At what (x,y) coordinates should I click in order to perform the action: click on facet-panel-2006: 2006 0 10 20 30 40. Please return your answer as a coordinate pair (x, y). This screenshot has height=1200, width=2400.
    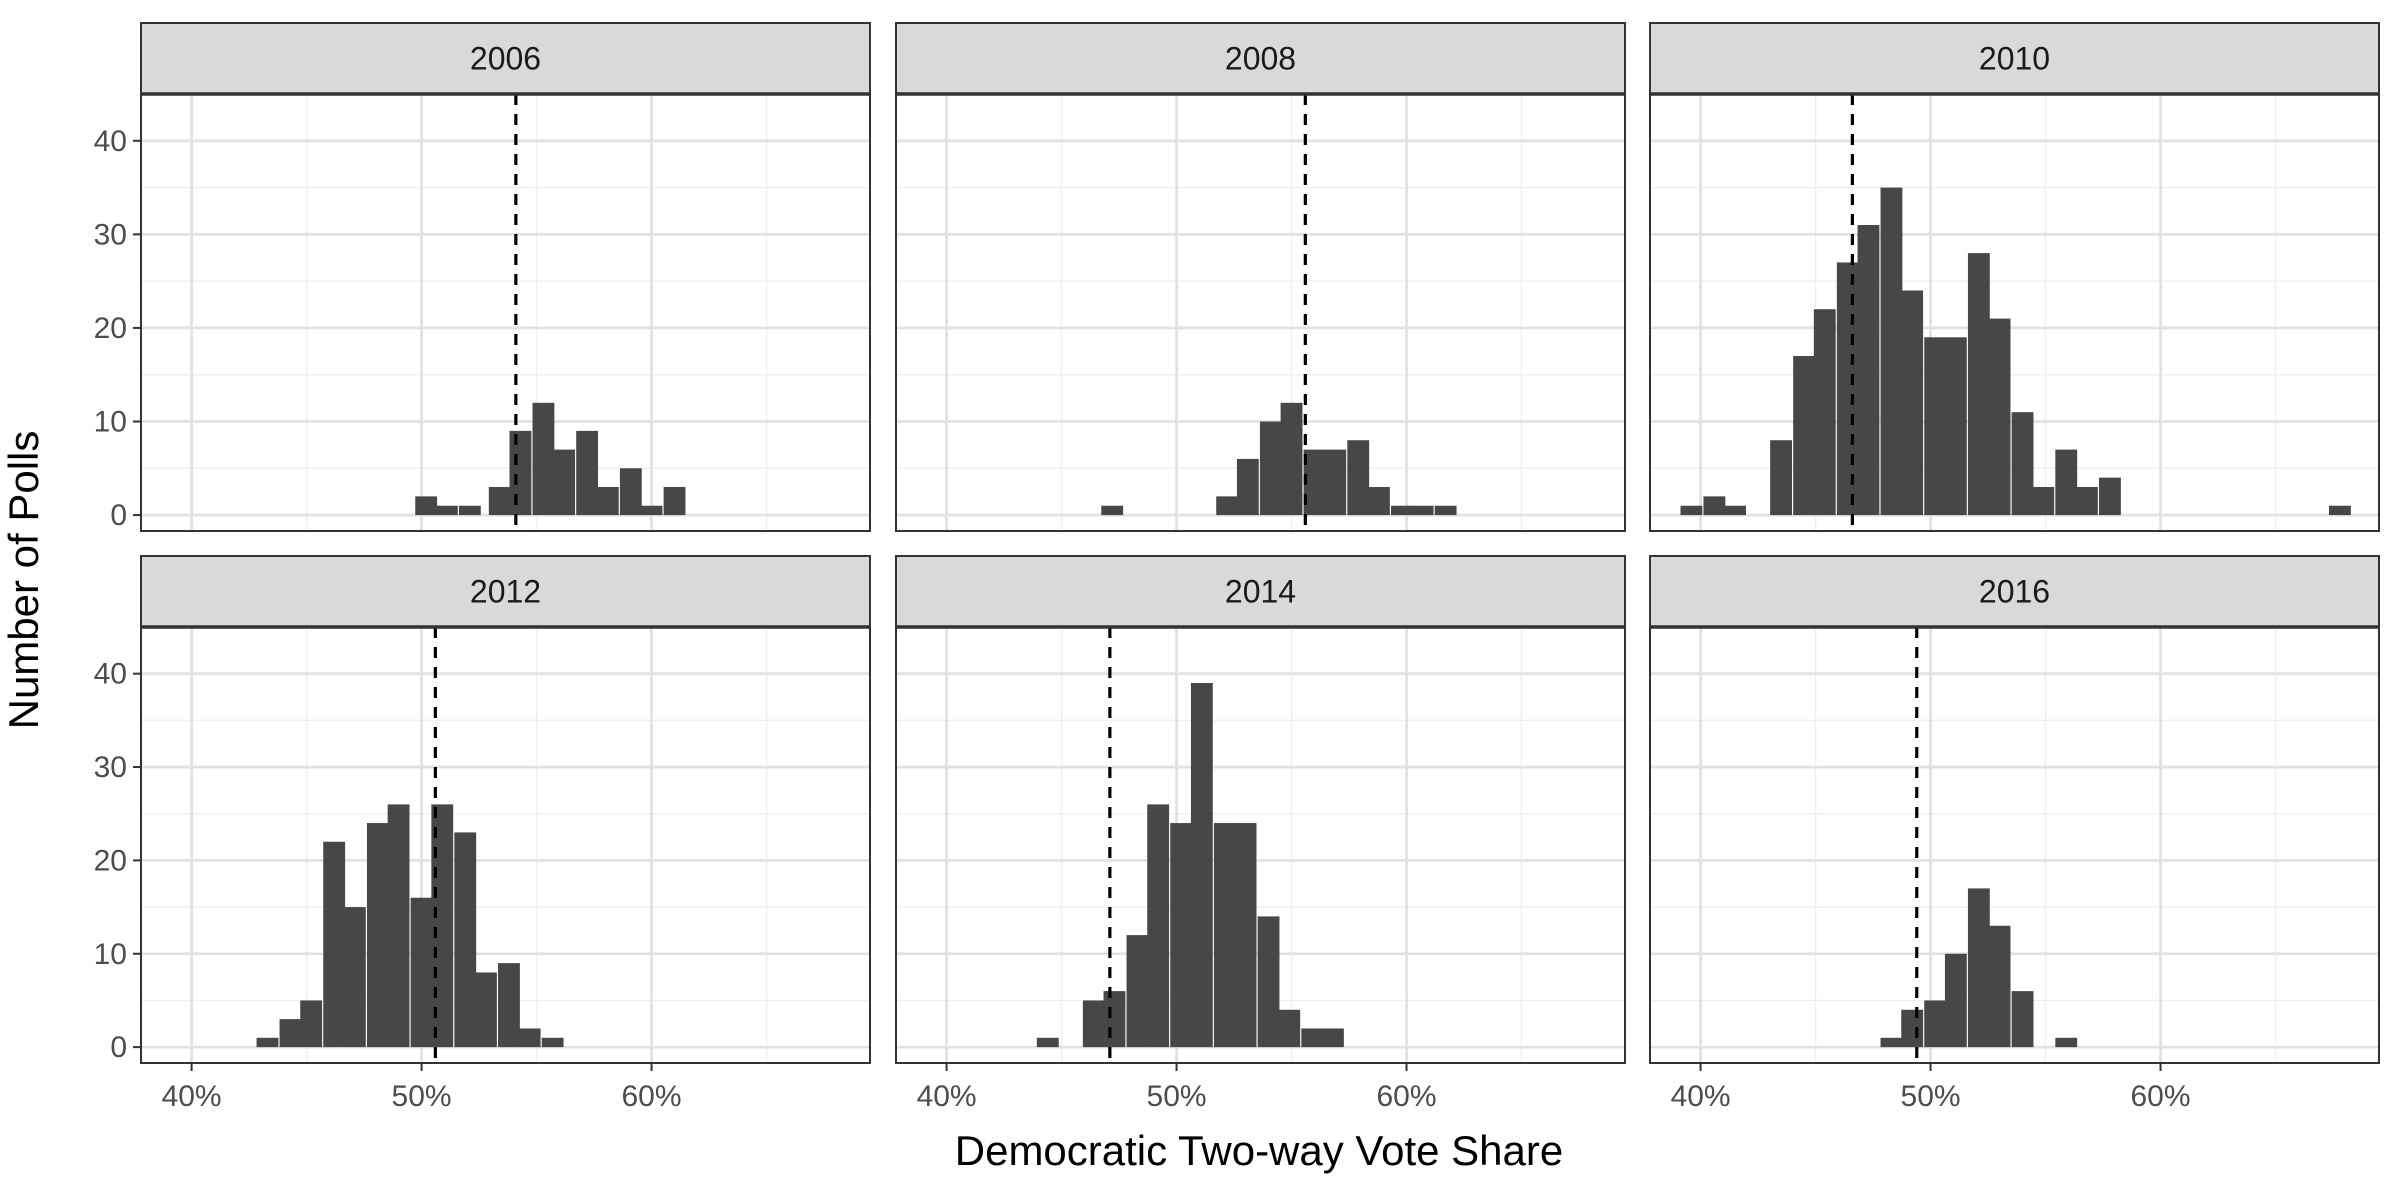
    Looking at the image, I should click on (482, 277).